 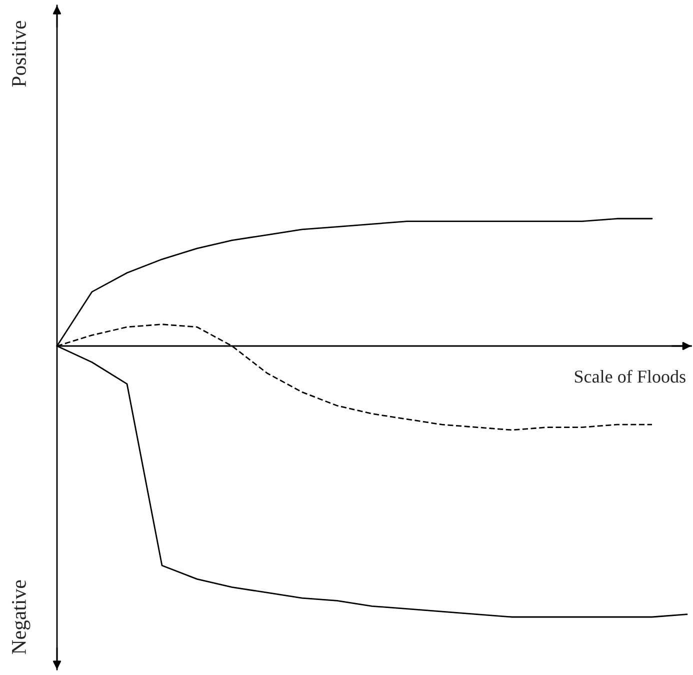 I want to click on text: Positive, so click(x=19, y=53).